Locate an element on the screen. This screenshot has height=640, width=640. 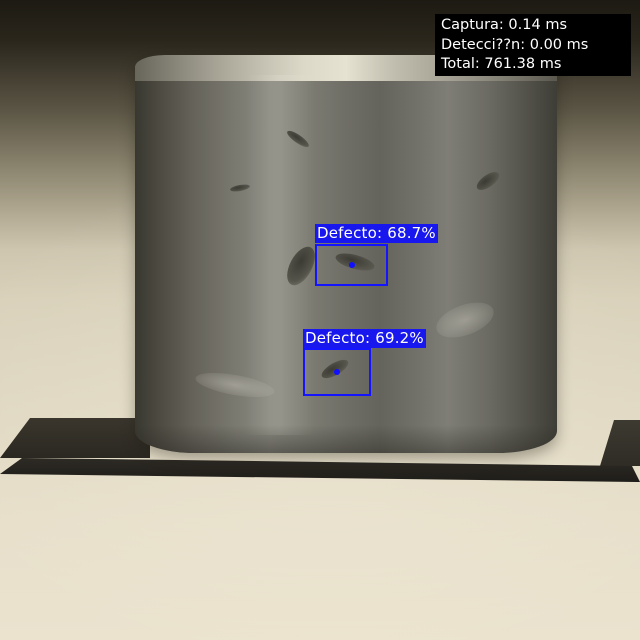
surface-dent is located at coordinates (488, 181).